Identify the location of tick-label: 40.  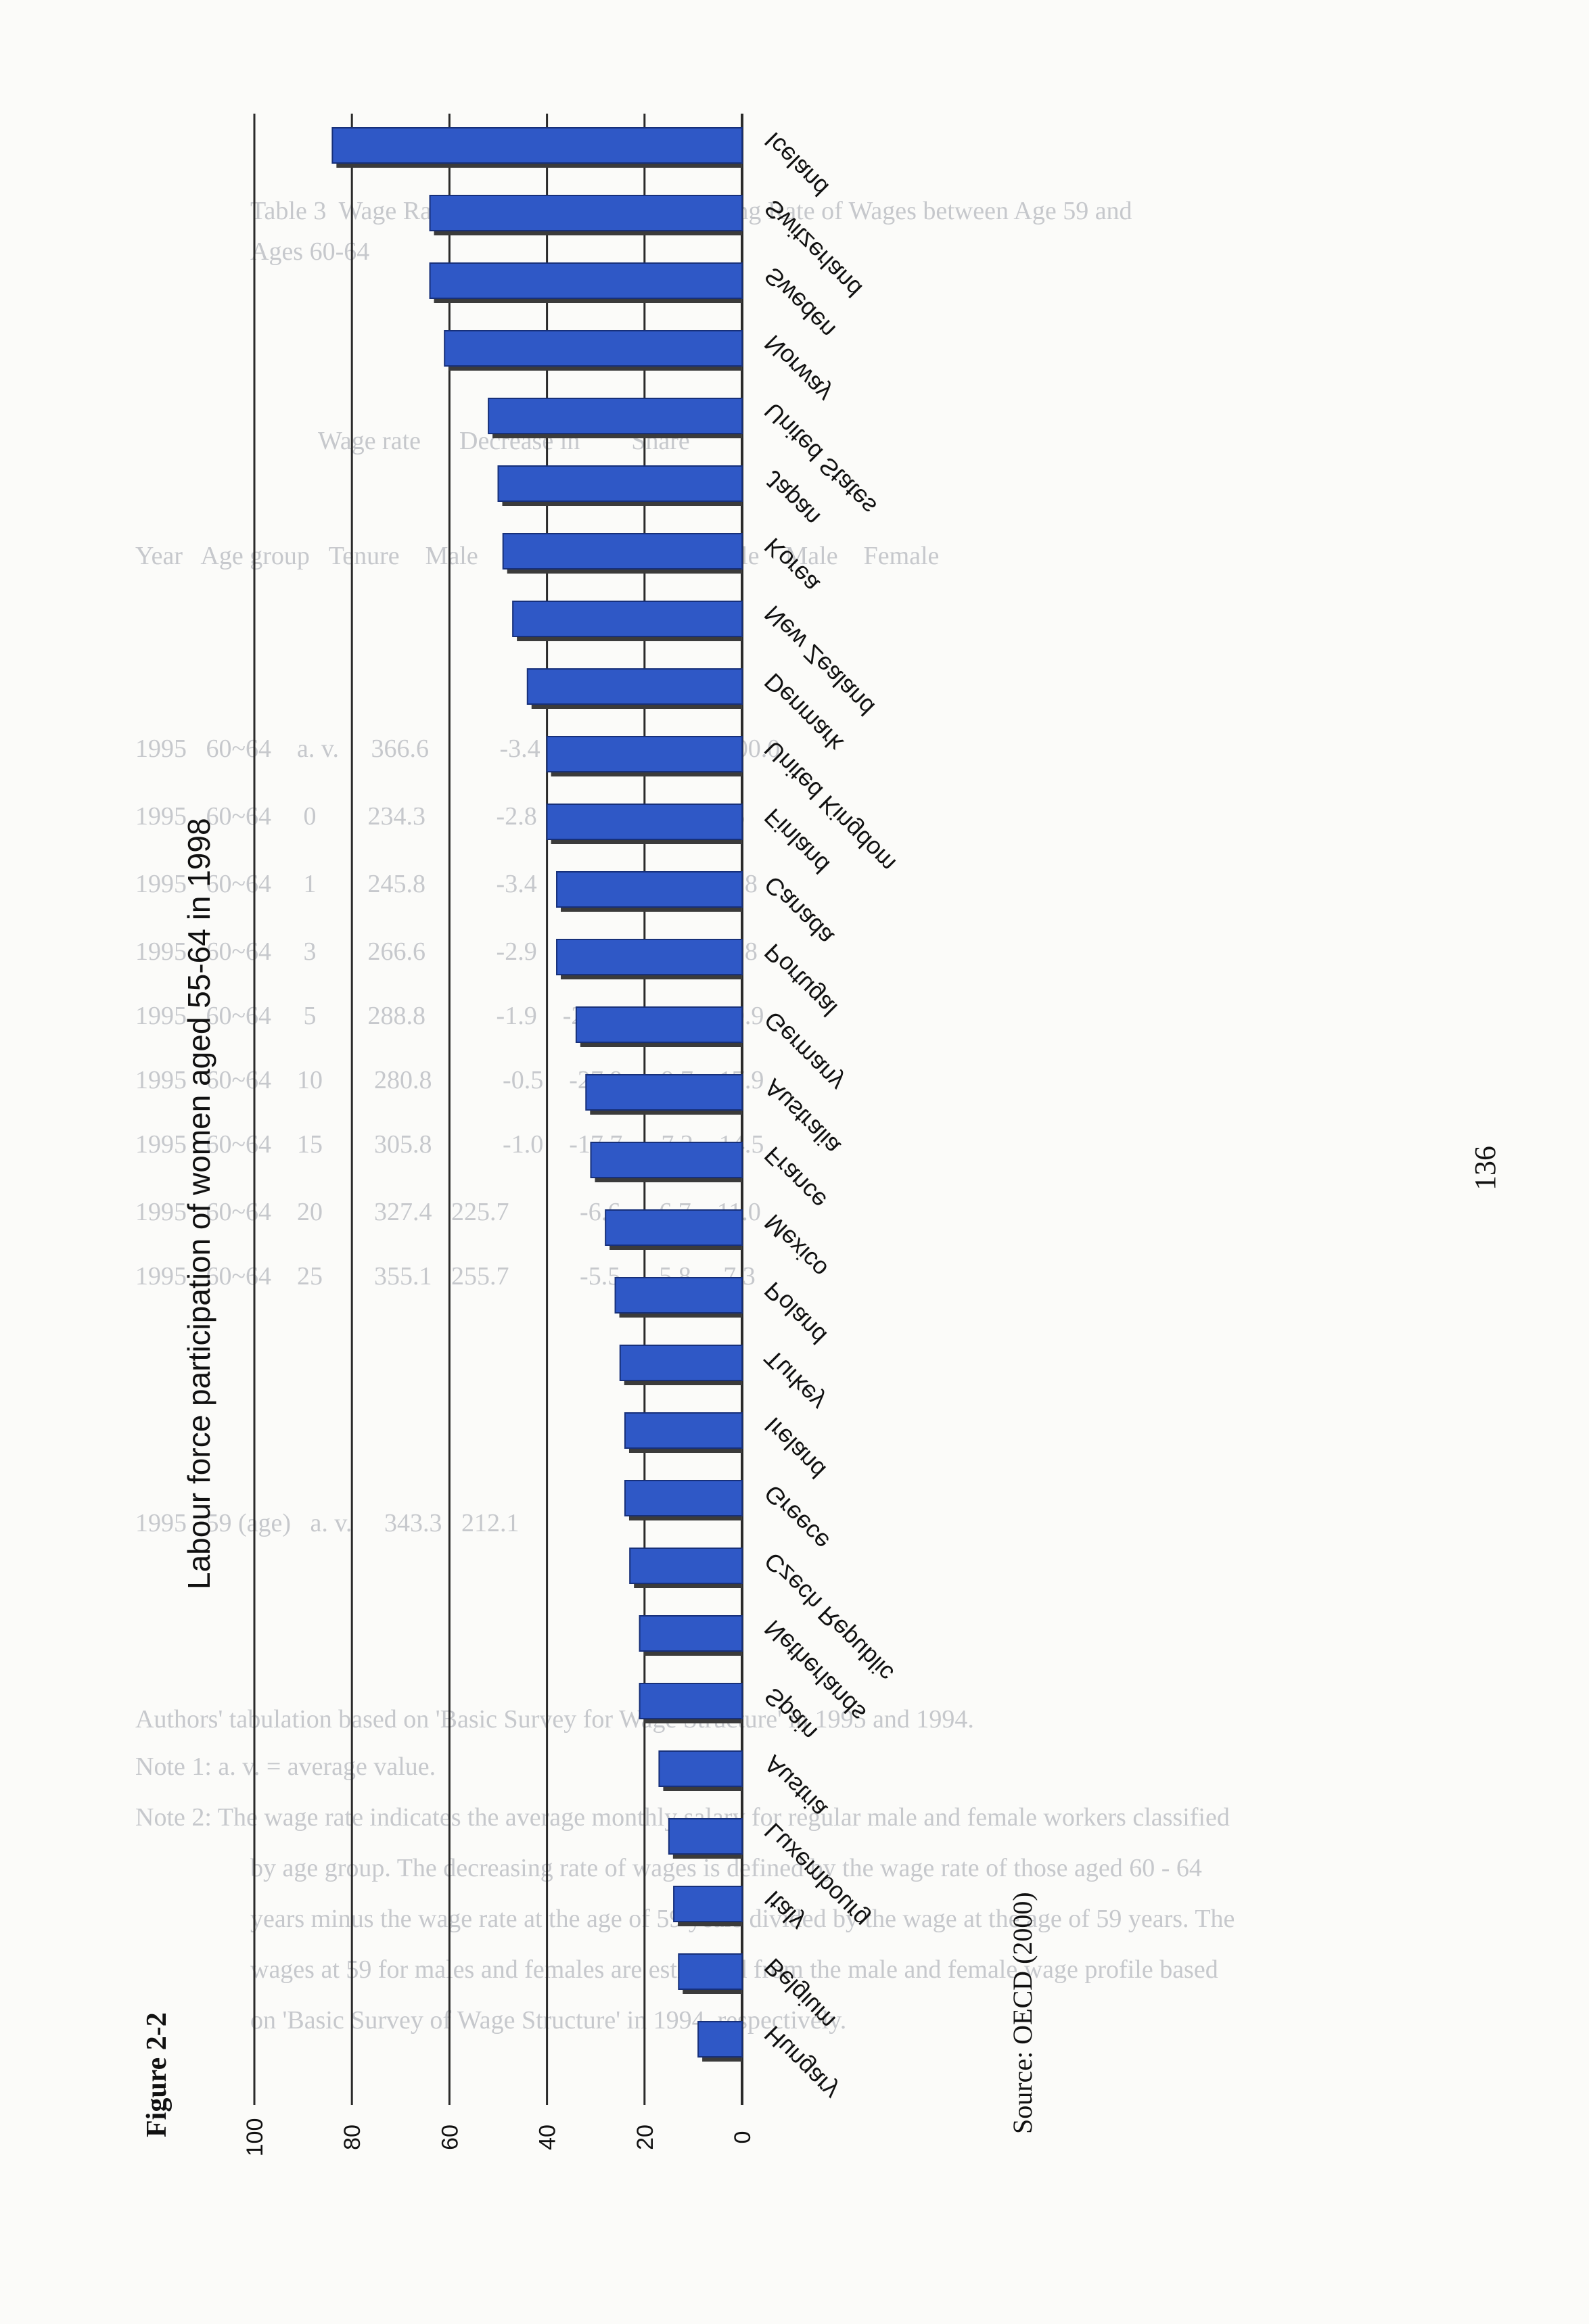
(548, 2137).